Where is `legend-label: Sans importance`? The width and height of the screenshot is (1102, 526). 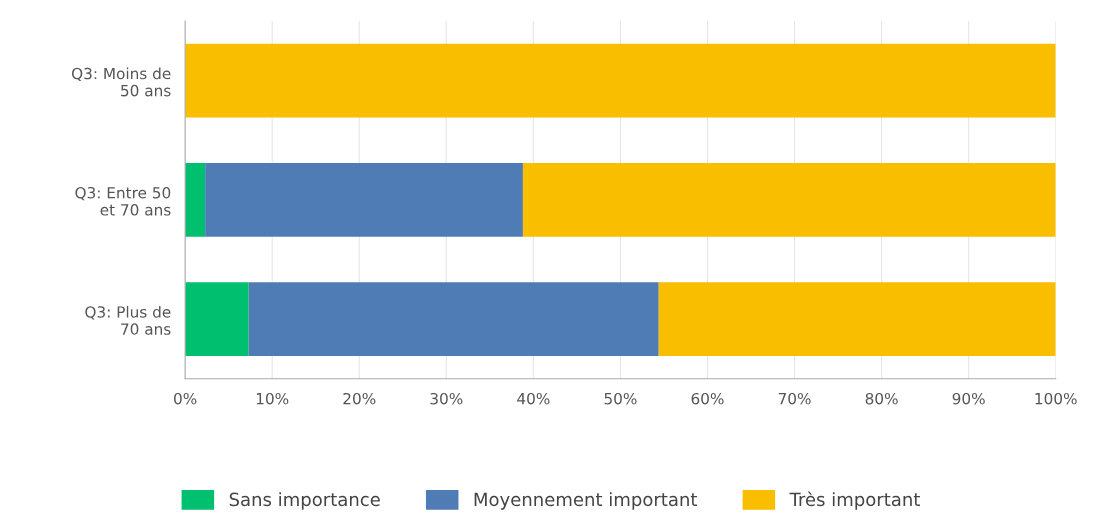 legend-label: Sans importance is located at coordinates (304, 501).